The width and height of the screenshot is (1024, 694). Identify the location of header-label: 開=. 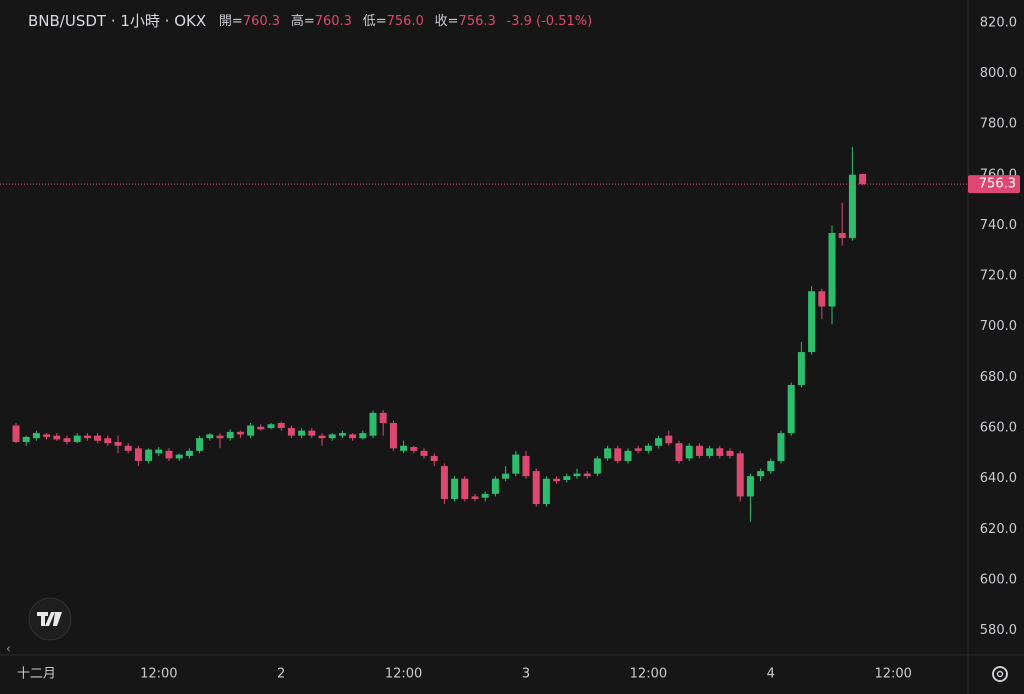
(231, 21).